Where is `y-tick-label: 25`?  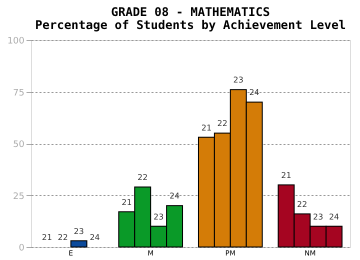 y-tick-label: 25 is located at coordinates (18, 197).